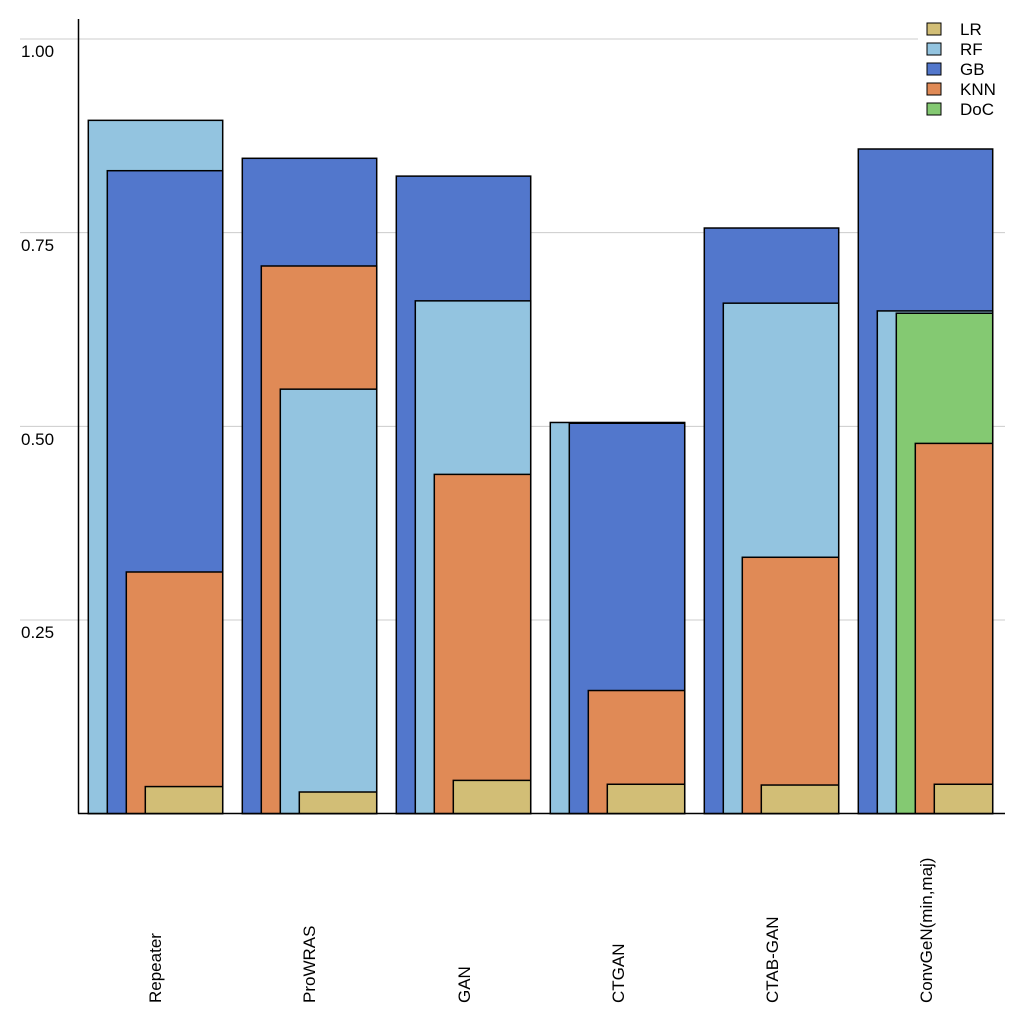 The width and height of the screenshot is (1024, 1024). I want to click on legend-label: LR, so click(971, 29).